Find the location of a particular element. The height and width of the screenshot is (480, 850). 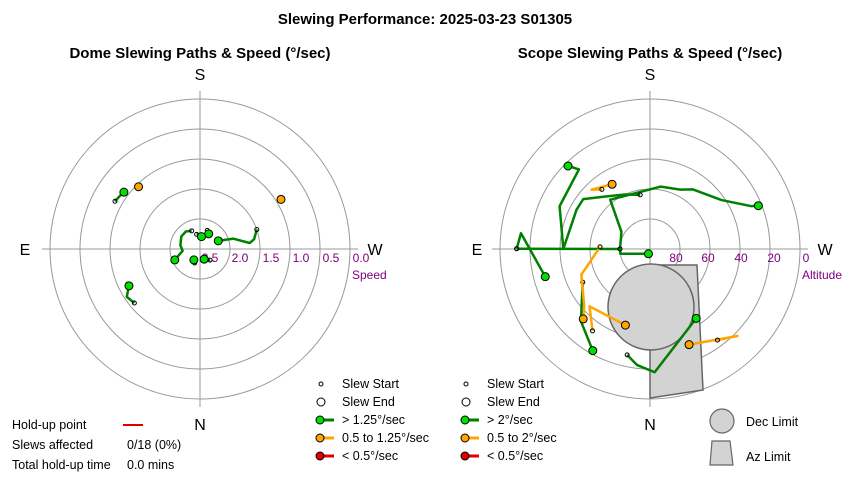

legend-slew-end: Slew End is located at coordinates (368, 402).